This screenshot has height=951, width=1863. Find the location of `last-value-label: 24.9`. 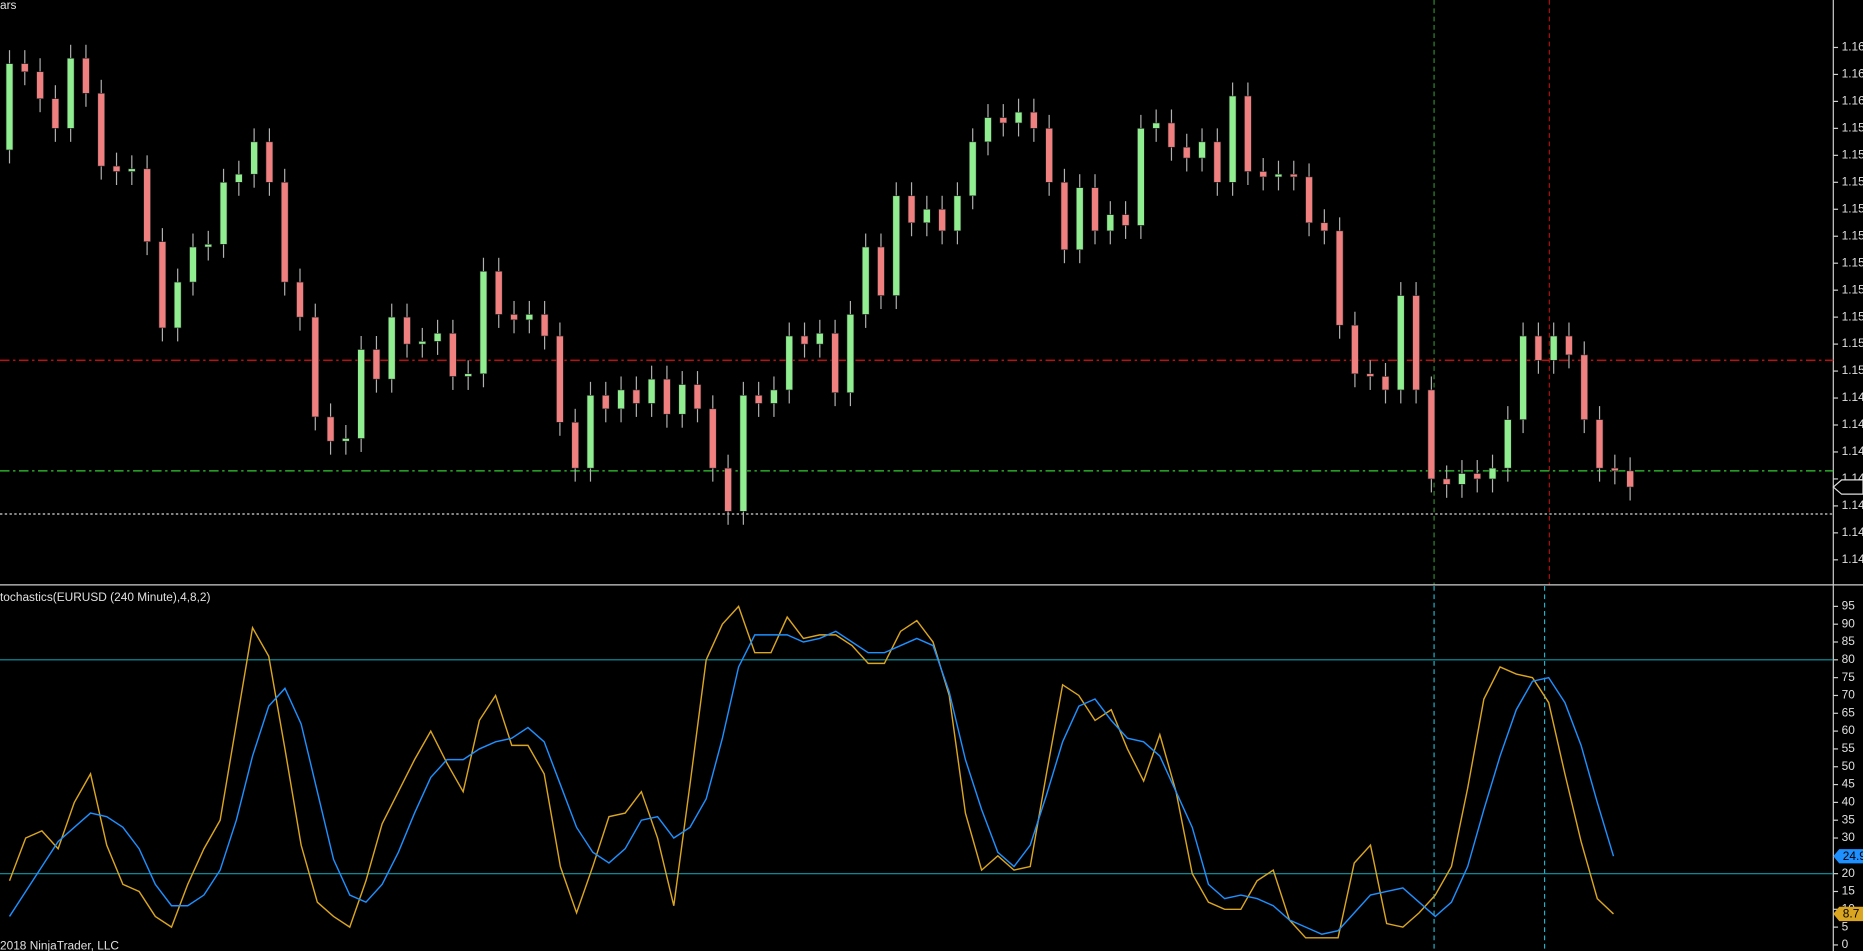

last-value-label: 24.9 is located at coordinates (1853, 856).